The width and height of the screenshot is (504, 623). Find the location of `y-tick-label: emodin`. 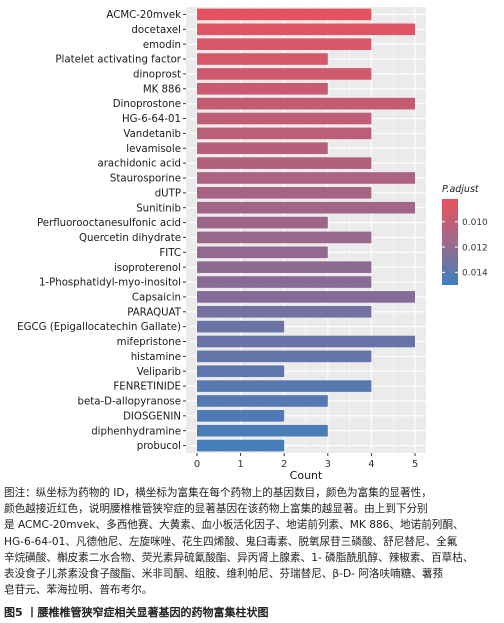

y-tick-label: emodin is located at coordinates (162, 45).